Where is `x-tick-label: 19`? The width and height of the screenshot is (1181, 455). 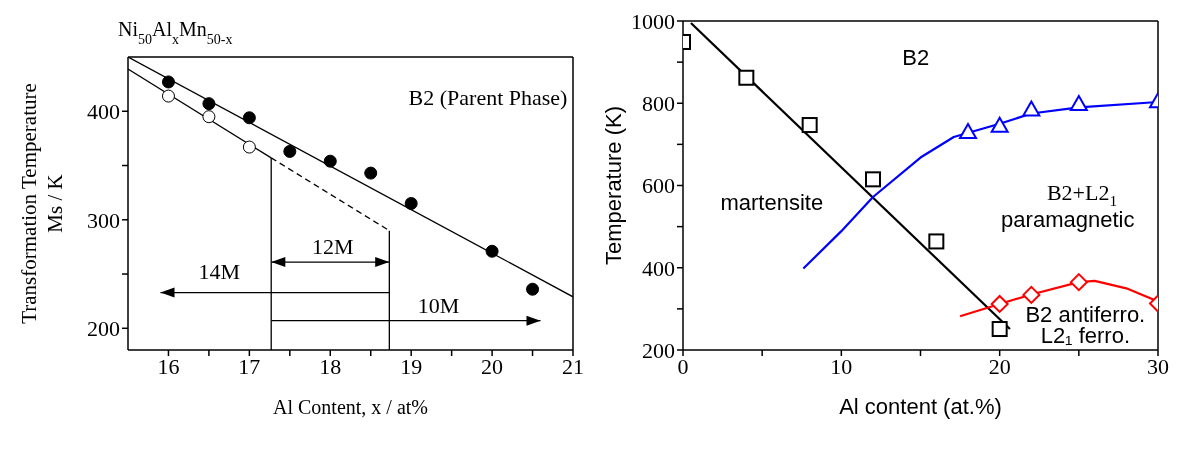 x-tick-label: 19 is located at coordinates (411, 366).